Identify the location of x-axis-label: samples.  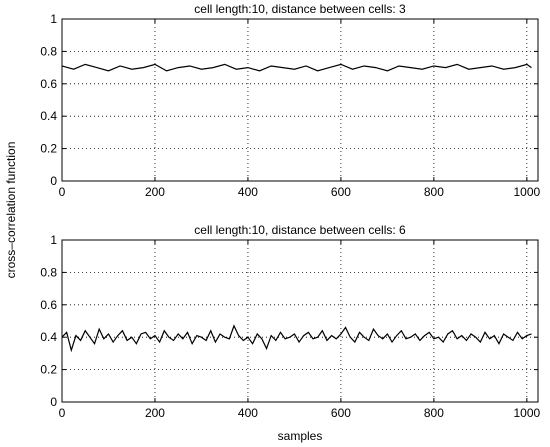
(300, 436).